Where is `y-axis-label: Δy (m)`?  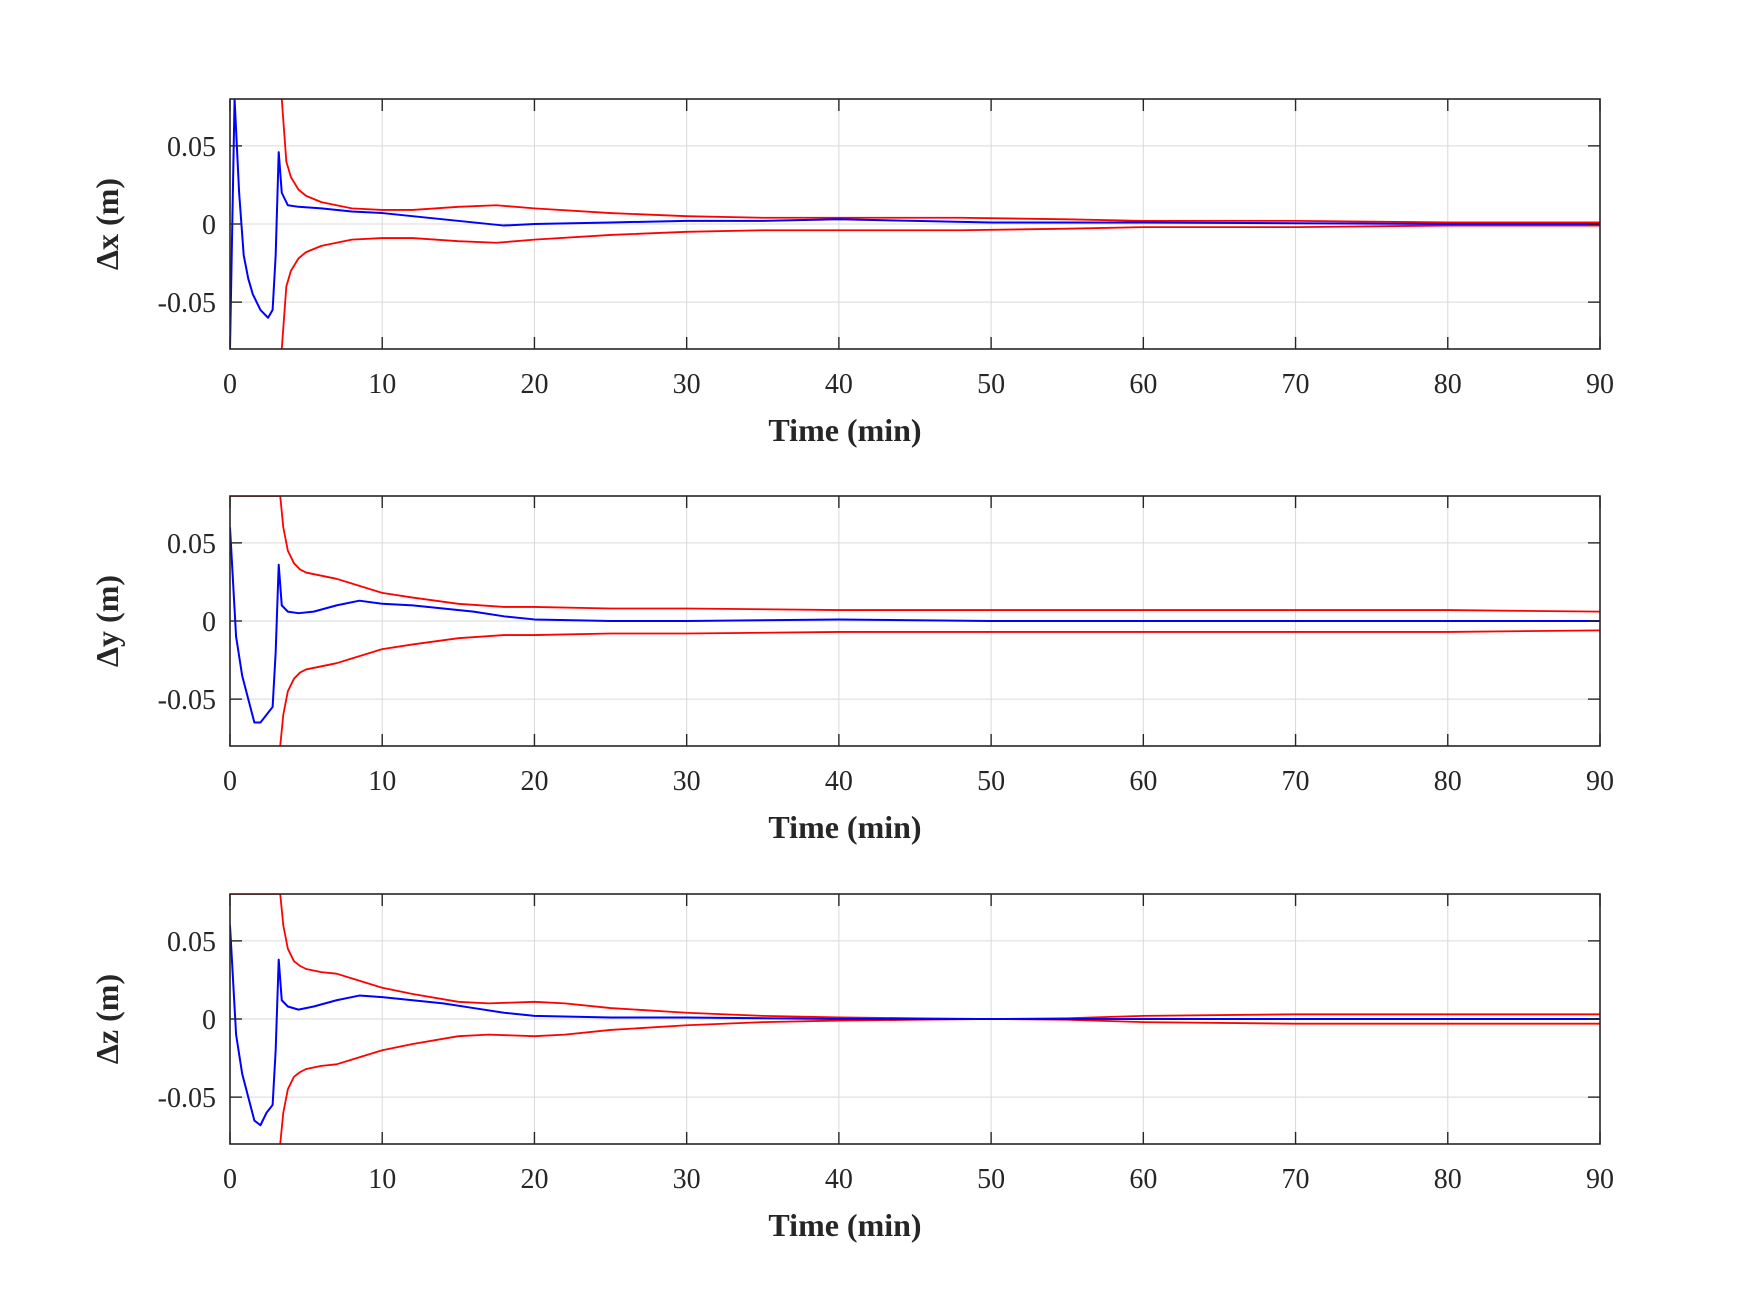 y-axis-label: Δy (m) is located at coordinates (107, 621).